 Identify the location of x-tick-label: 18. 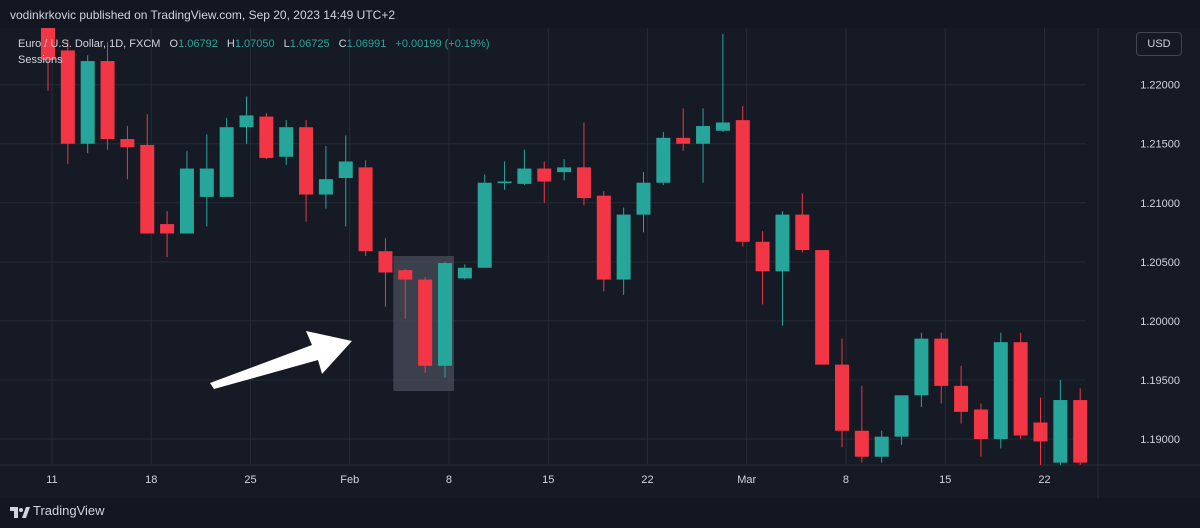
(151, 480).